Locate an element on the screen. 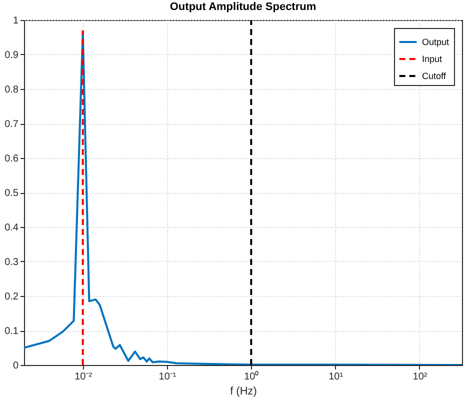 Image resolution: width=466 pixels, height=401 pixels. y-tick-label: 0.2 is located at coordinates (11, 297).